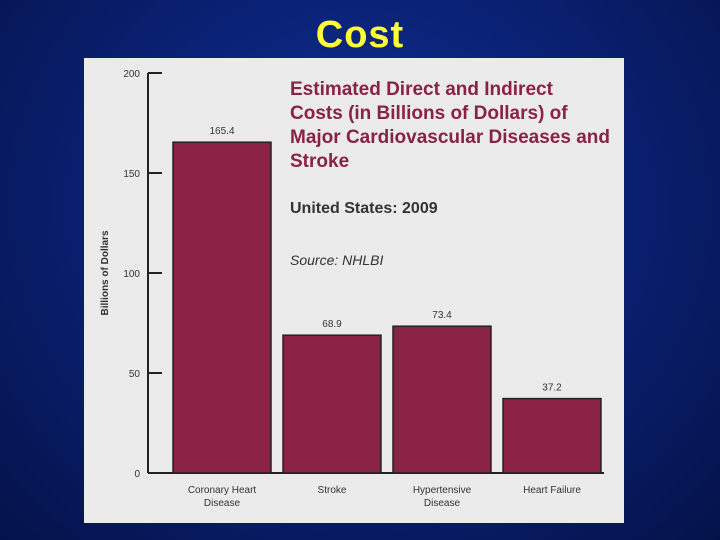 This screenshot has width=720, height=540. What do you see at coordinates (442, 315) in the screenshot?
I see `bar-value-label: 73.4` at bounding box center [442, 315].